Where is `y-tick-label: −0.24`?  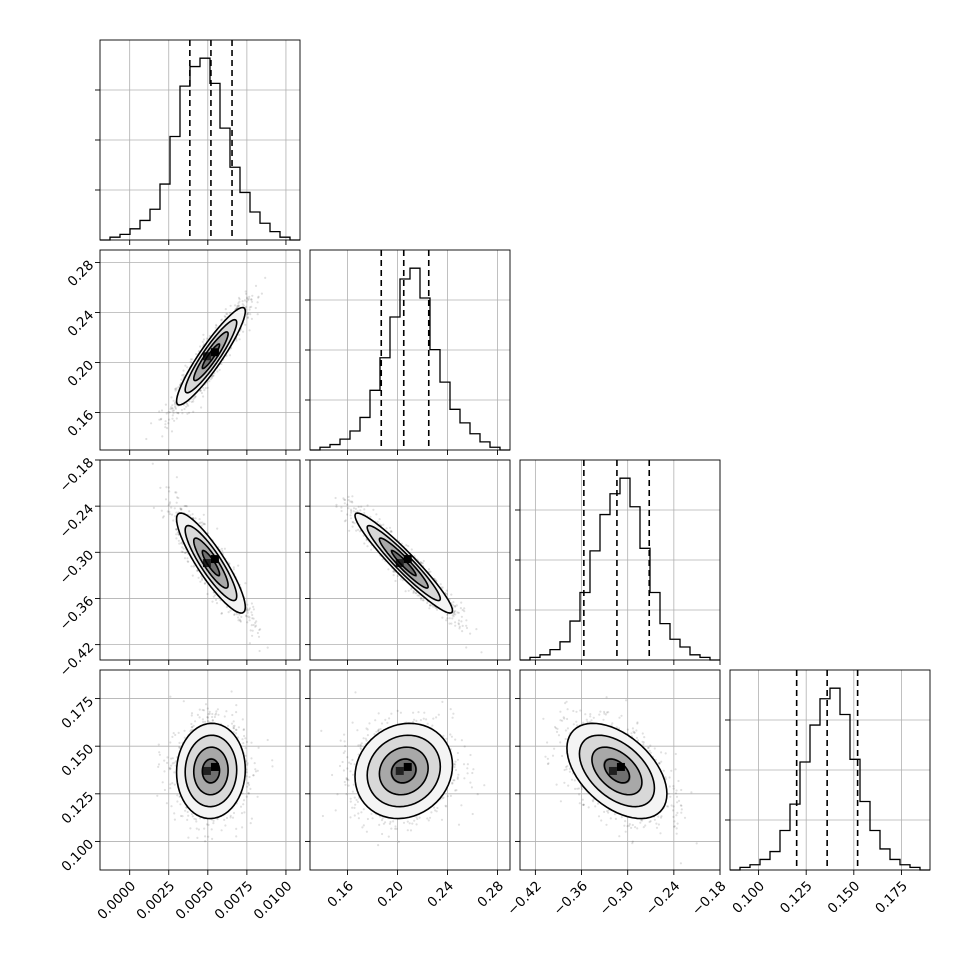 y-tick-label: −0.24 is located at coordinates (77, 521).